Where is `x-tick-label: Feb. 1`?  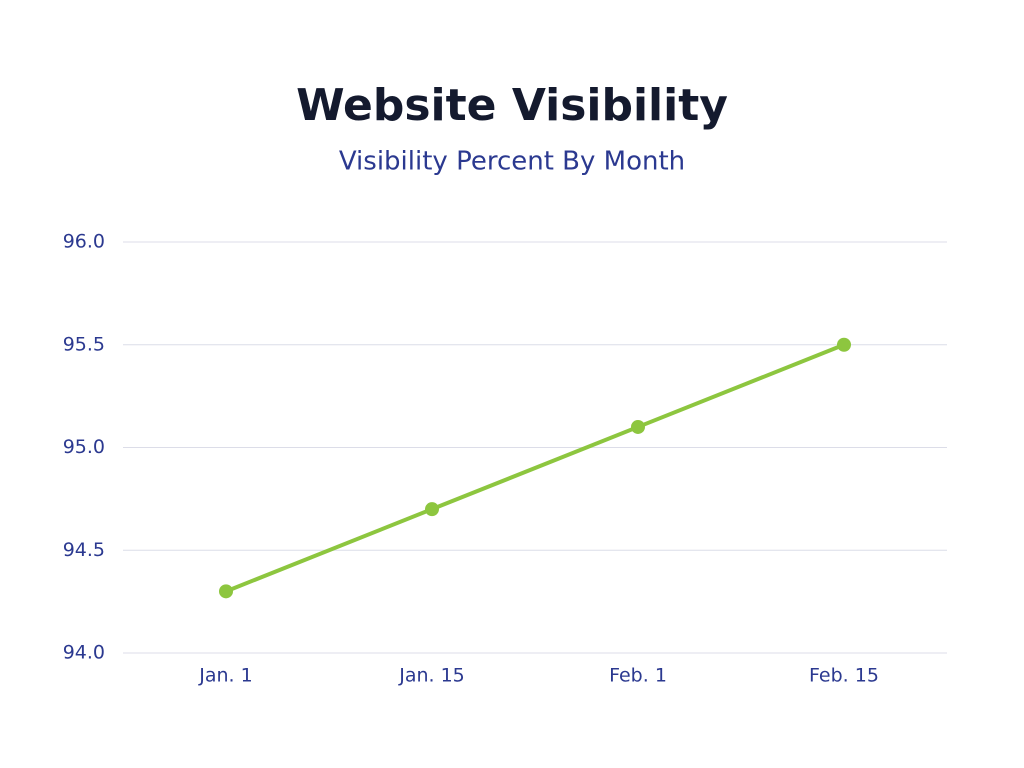
x-tick-label: Feb. 1 is located at coordinates (638, 676).